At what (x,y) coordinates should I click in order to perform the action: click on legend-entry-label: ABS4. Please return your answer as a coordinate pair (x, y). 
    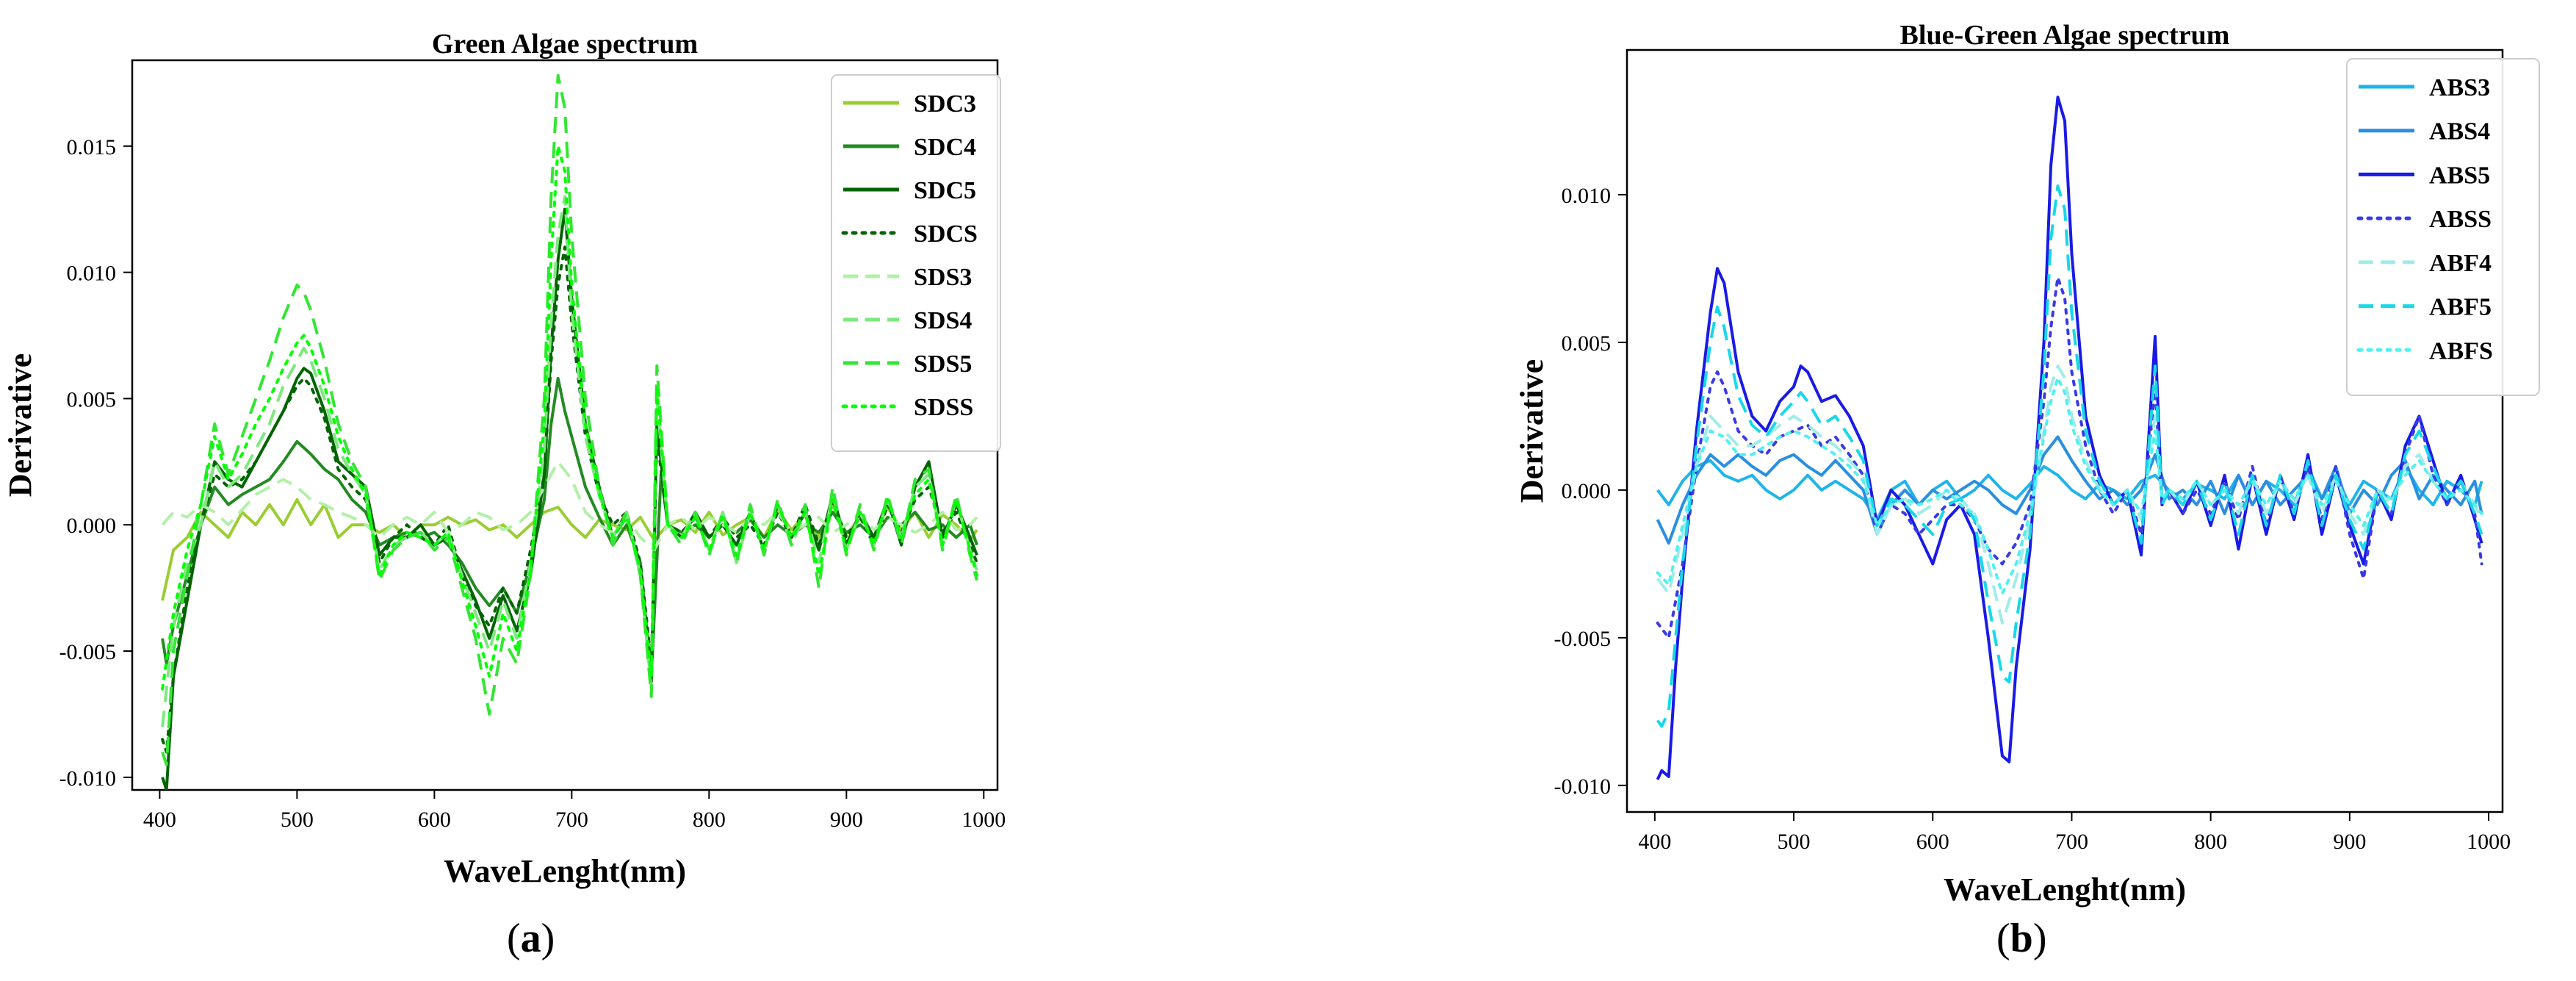
    Looking at the image, I should click on (2459, 131).